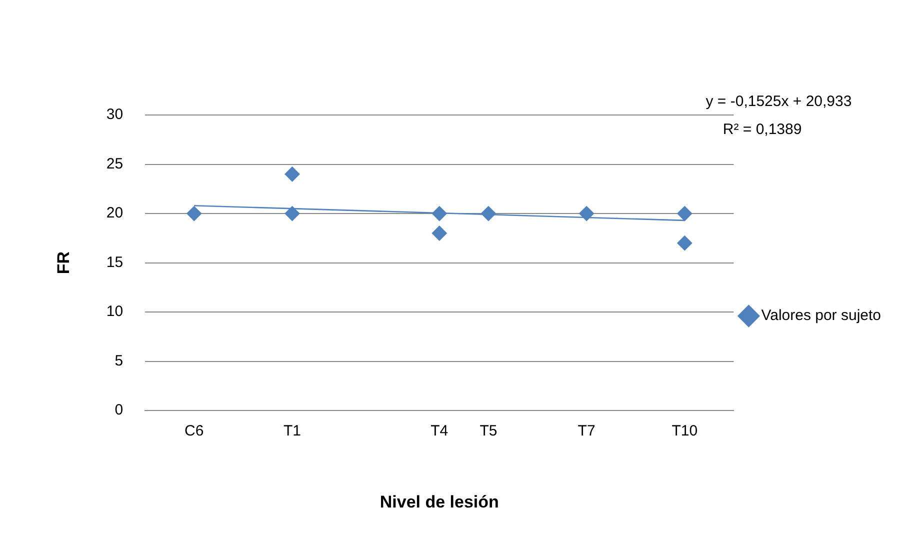 The width and height of the screenshot is (911, 542). What do you see at coordinates (63, 262) in the screenshot?
I see `y-axis-title: FR` at bounding box center [63, 262].